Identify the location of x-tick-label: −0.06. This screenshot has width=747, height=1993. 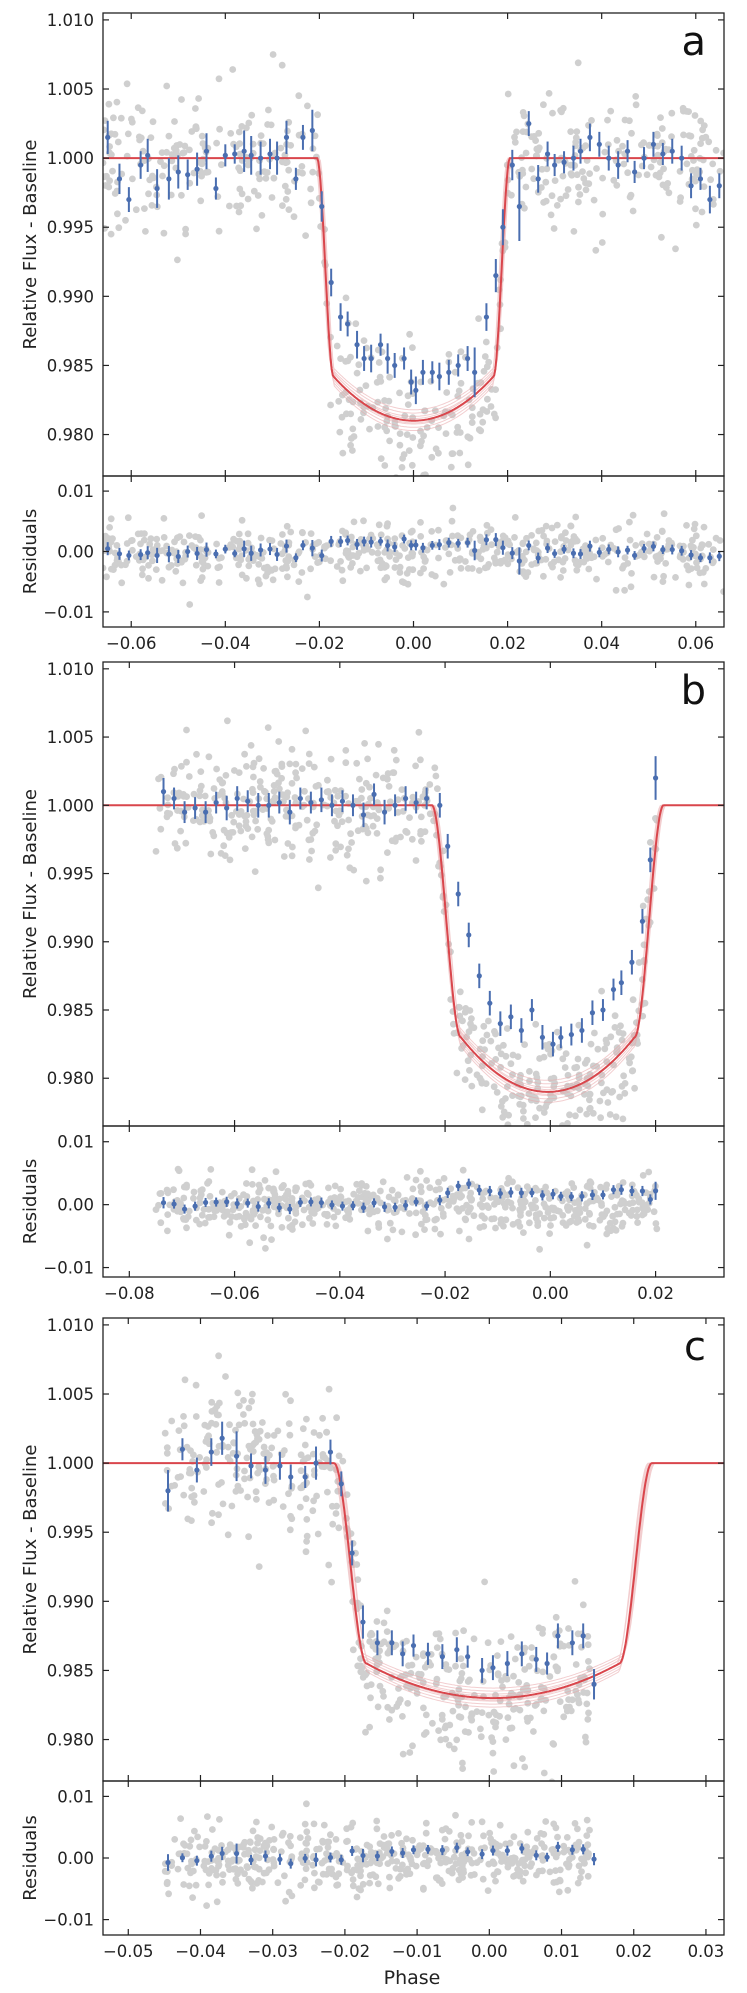
(234, 1293).